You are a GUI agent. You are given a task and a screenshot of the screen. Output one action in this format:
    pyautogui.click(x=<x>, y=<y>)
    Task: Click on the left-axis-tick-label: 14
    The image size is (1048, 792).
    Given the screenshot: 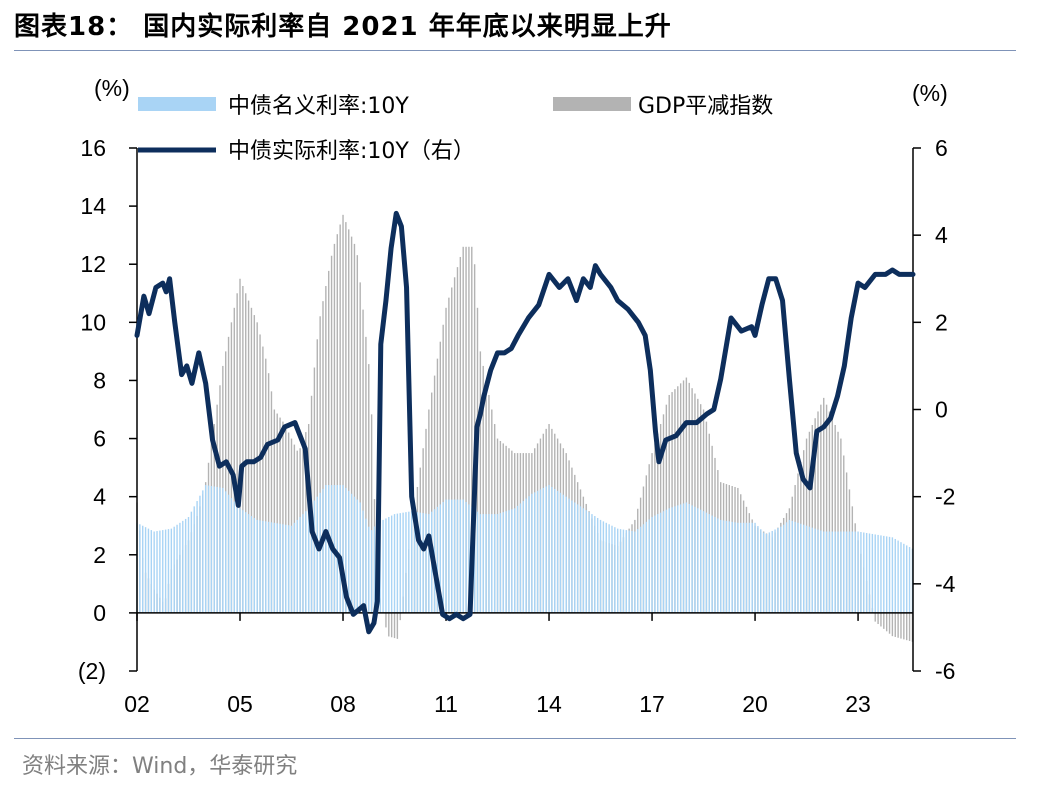 What is the action you would take?
    pyautogui.click(x=93, y=206)
    